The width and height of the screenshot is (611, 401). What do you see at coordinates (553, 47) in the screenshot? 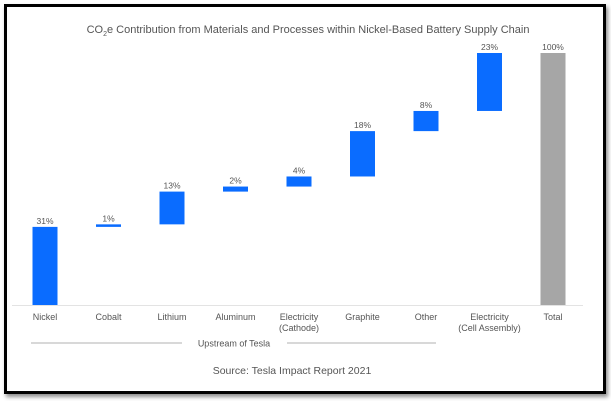
I see `data-label: 100%` at bounding box center [553, 47].